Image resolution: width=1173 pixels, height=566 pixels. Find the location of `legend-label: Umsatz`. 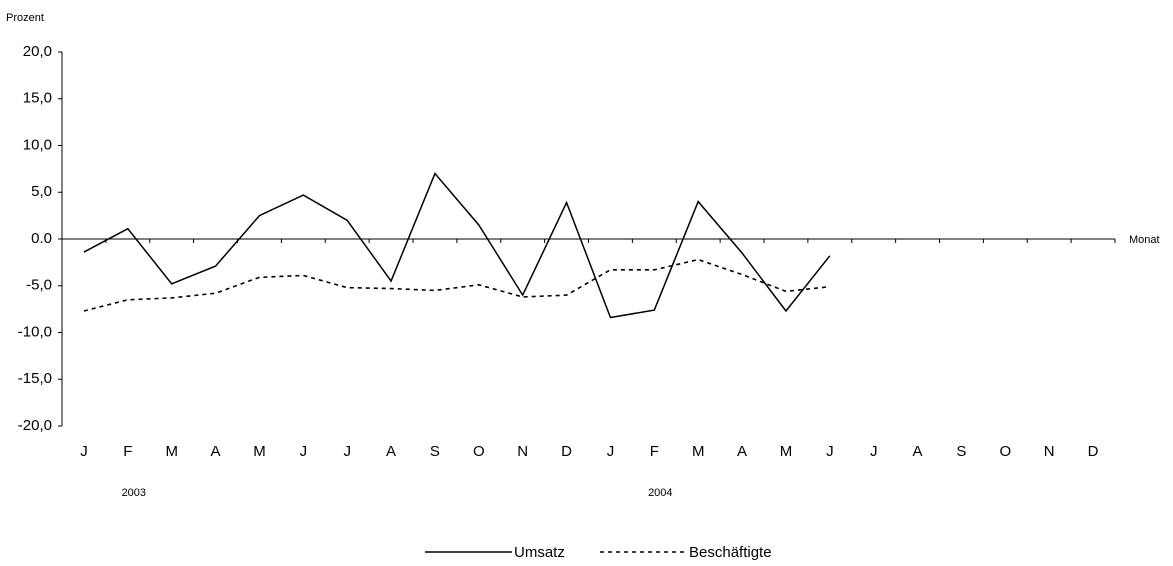

legend-label: Umsatz is located at coordinates (539, 552).